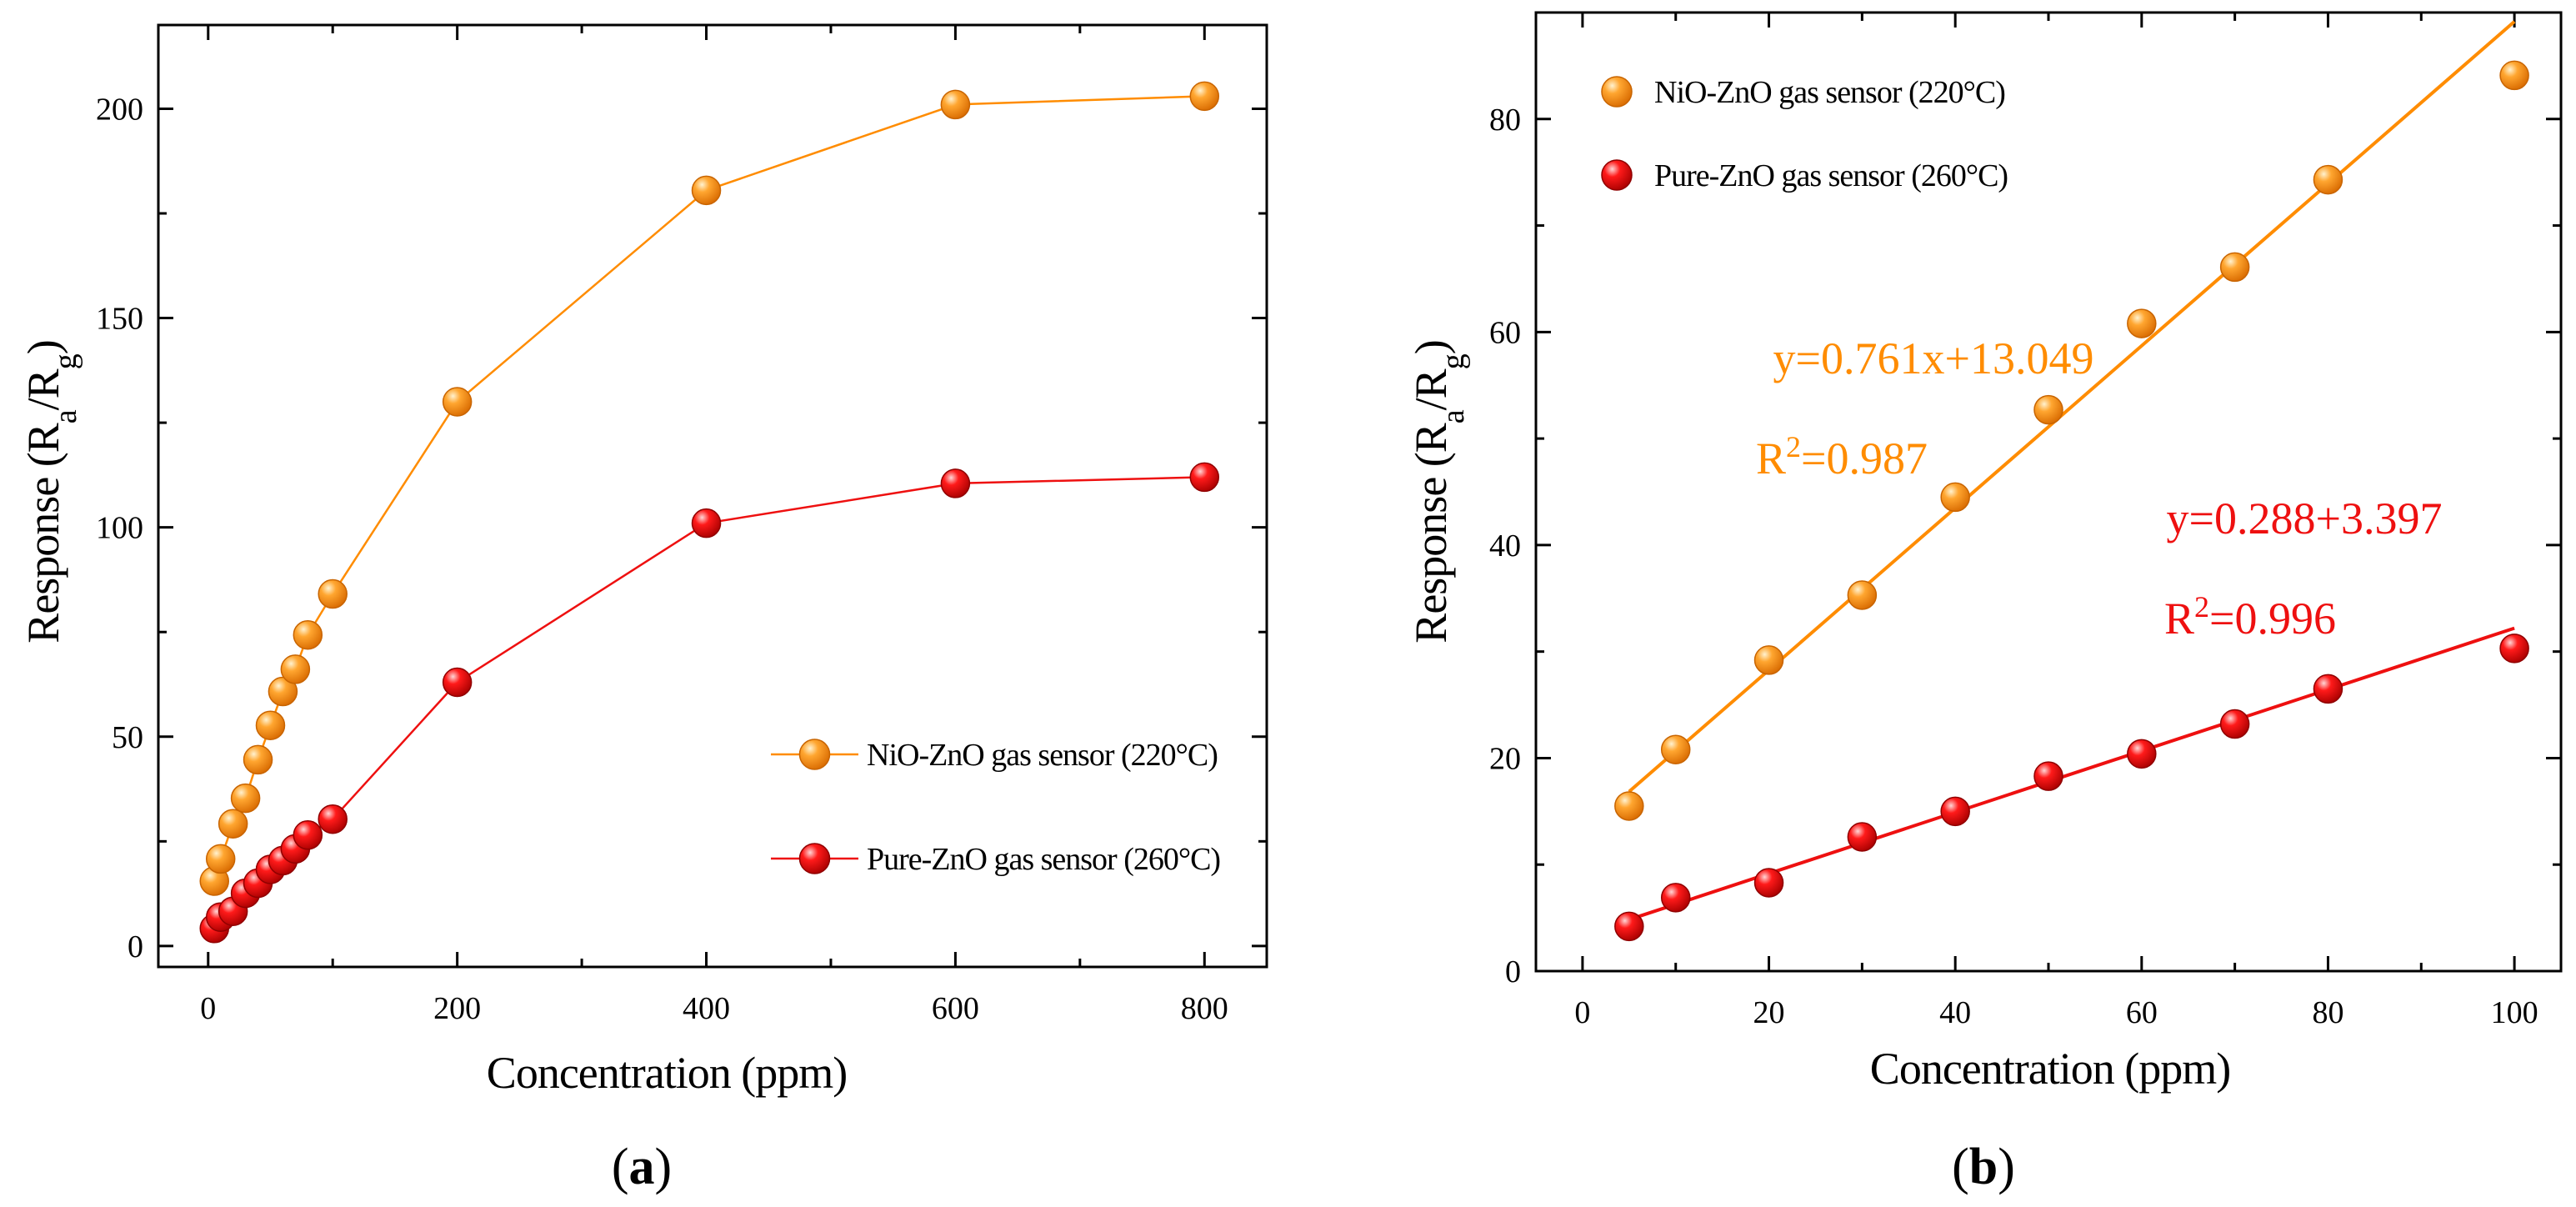  I want to click on x-tick-label: 600, so click(955, 1009).